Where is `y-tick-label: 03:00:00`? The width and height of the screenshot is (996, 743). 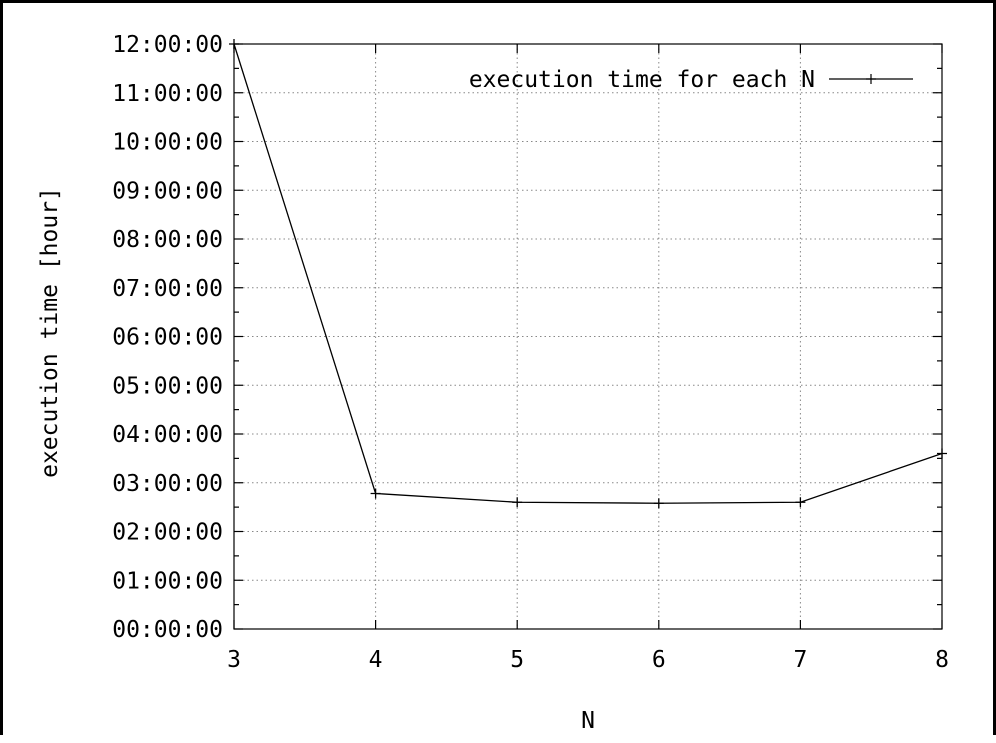
y-tick-label: 03:00:00 is located at coordinates (167, 484).